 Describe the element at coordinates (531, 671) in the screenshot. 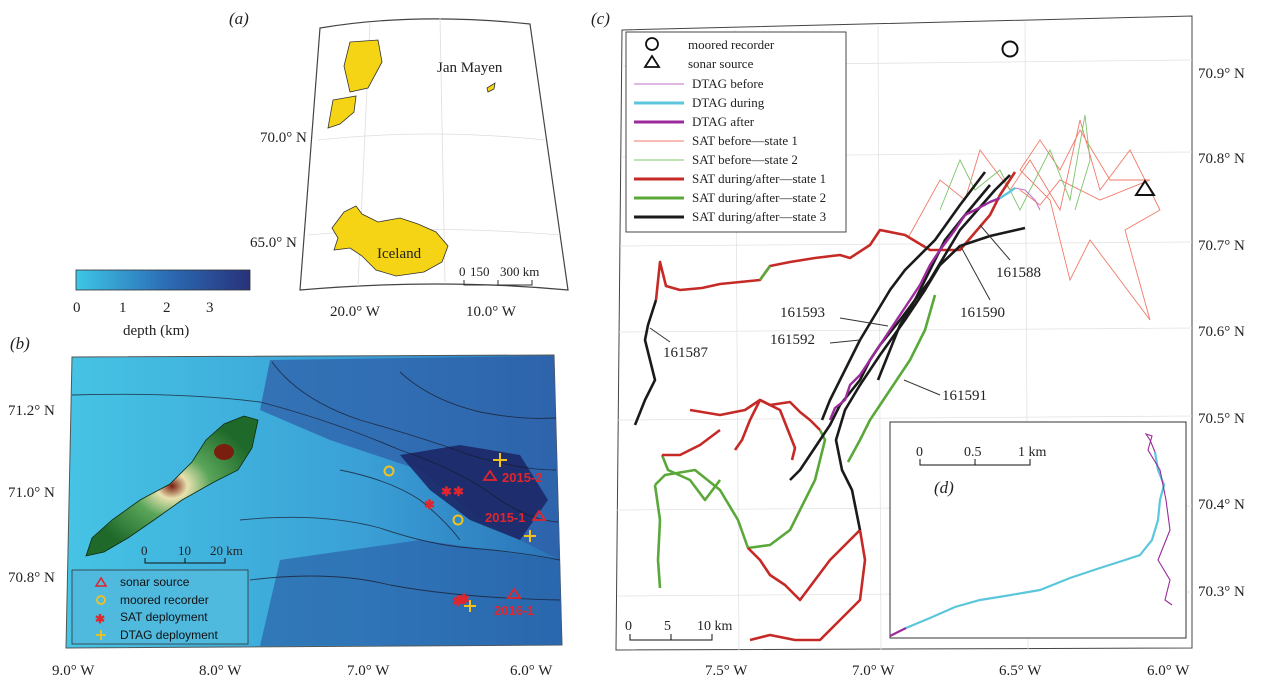

I see `panel-b-lon-6: 6.0° W` at that location.